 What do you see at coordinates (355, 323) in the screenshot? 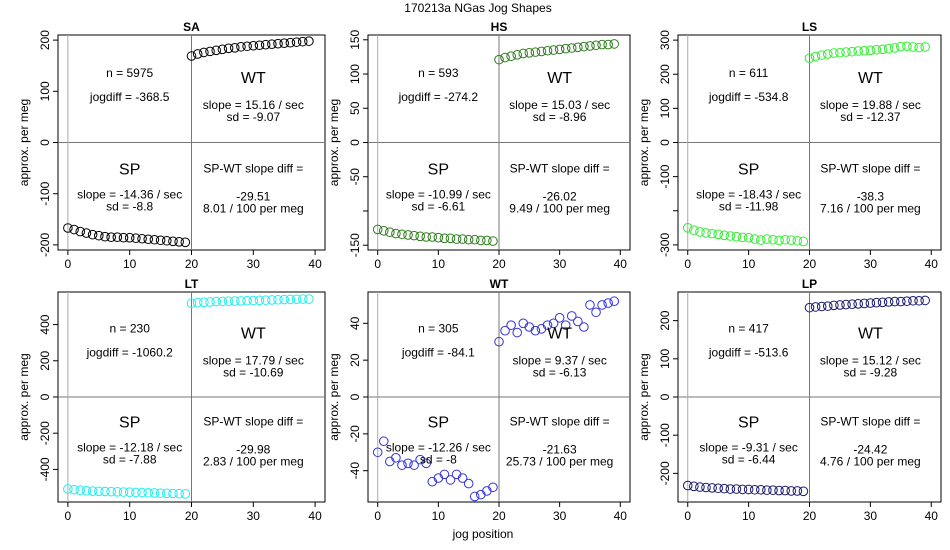
I see `y-tick-label: 40` at bounding box center [355, 323].